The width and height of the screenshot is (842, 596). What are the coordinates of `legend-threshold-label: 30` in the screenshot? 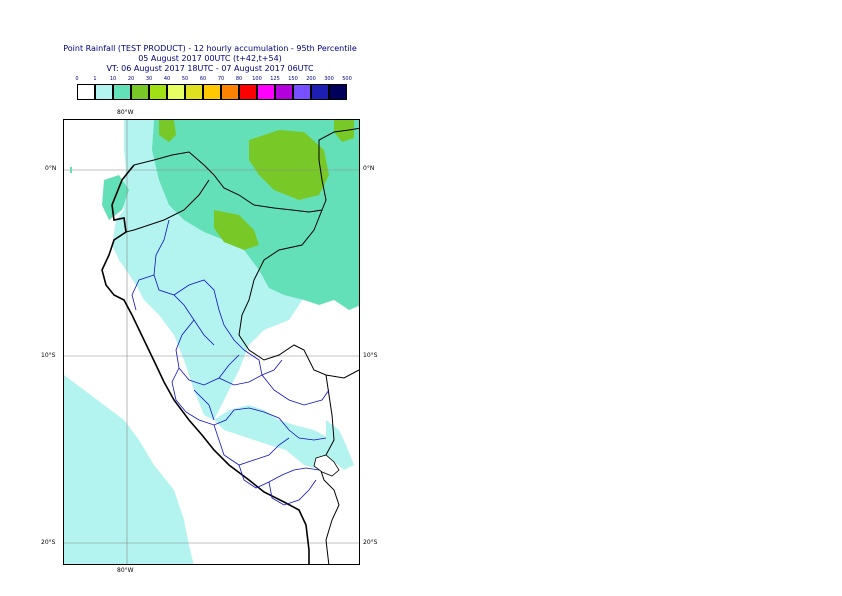 It's located at (149, 79).